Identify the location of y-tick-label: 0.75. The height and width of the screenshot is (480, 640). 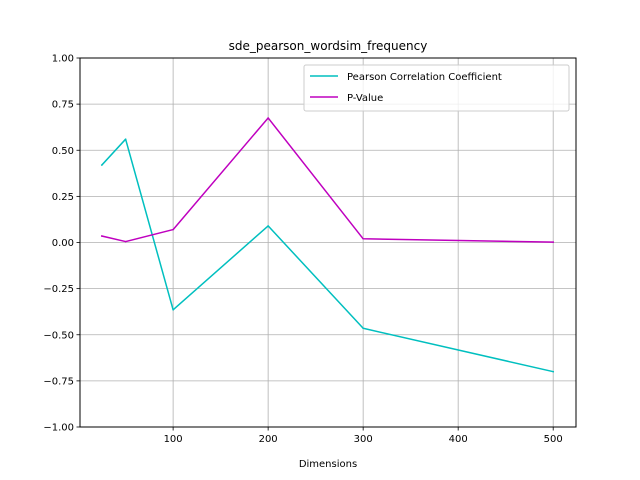
(63, 105).